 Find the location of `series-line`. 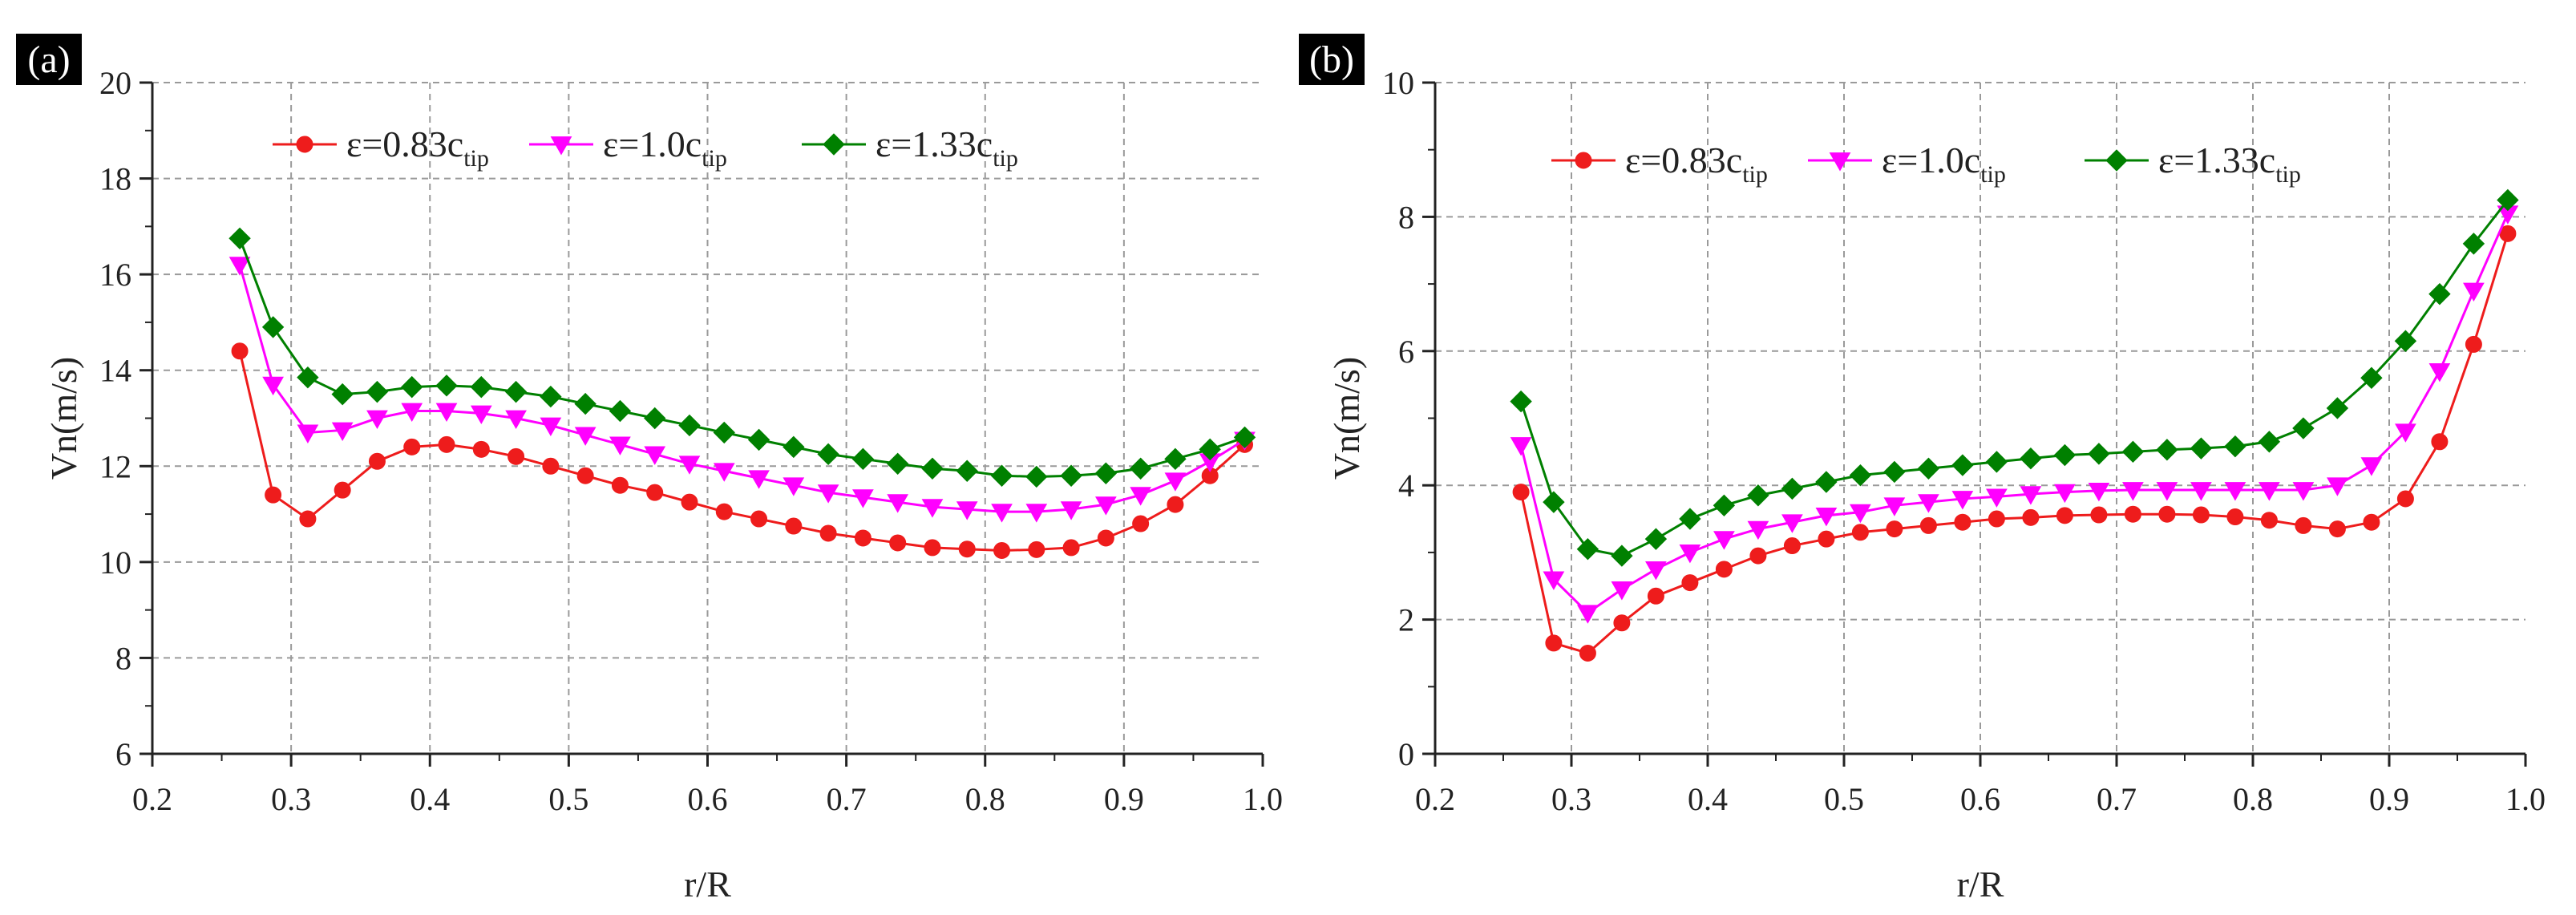

series-line is located at coordinates (742, 451).